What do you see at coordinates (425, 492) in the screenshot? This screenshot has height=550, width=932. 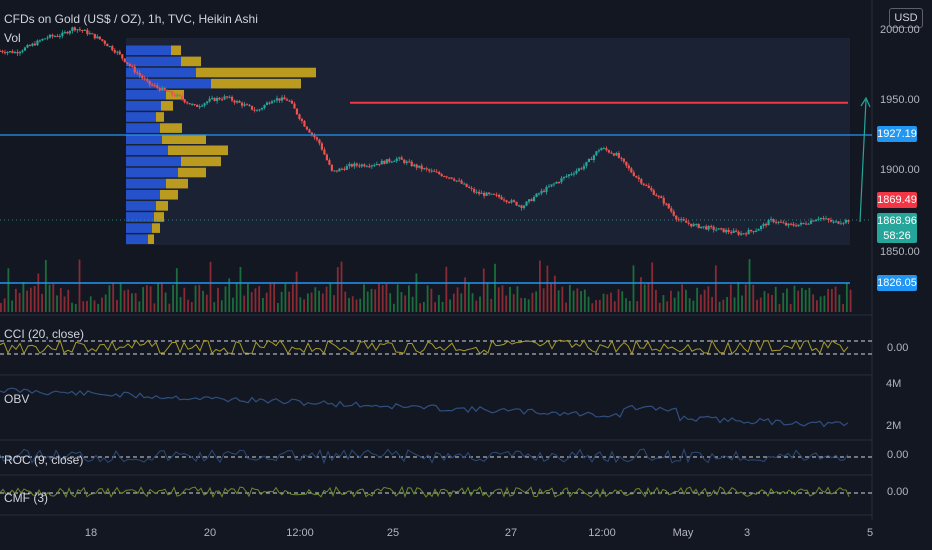 I see `cmf-line` at bounding box center [425, 492].